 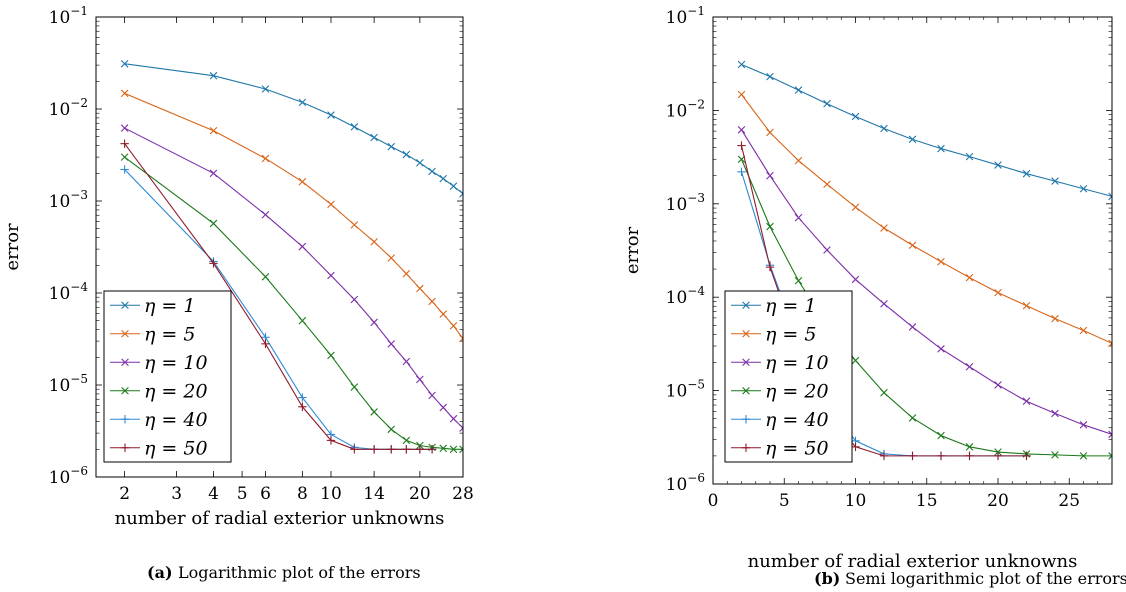 I want to click on x-tick-label: 6, so click(x=265, y=494).